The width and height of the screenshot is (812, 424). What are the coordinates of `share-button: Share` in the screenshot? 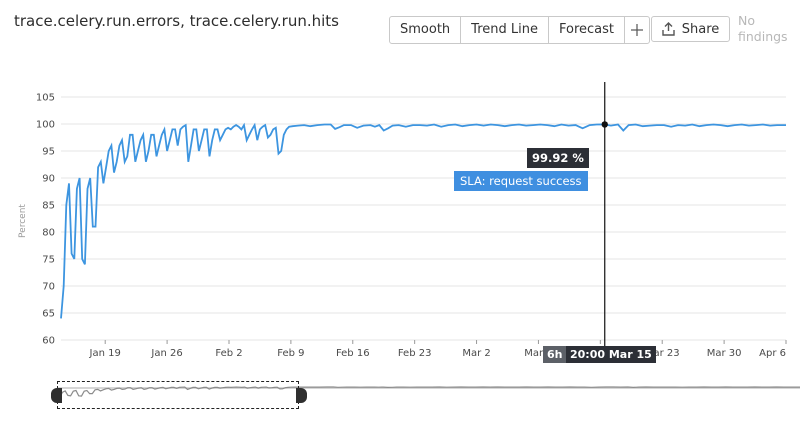 It's located at (690, 29).